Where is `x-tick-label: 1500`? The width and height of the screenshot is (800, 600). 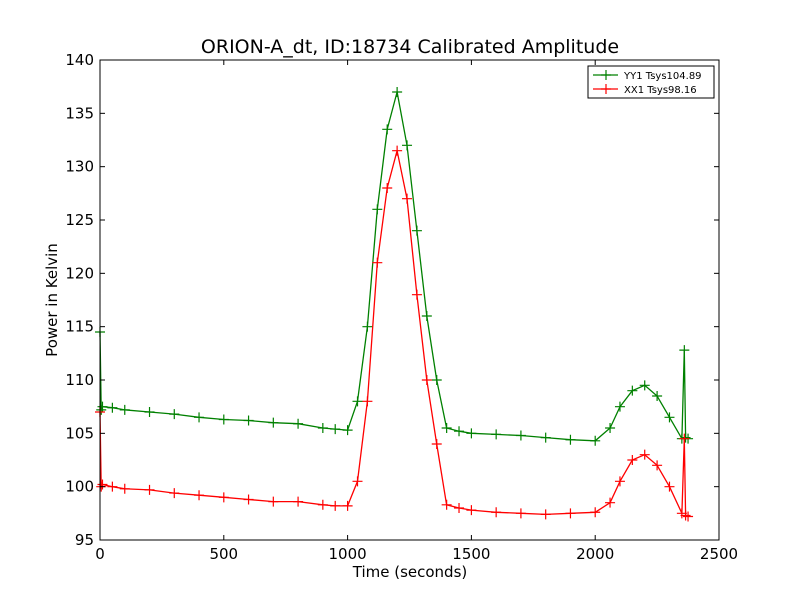 x-tick-label: 1500 is located at coordinates (471, 554).